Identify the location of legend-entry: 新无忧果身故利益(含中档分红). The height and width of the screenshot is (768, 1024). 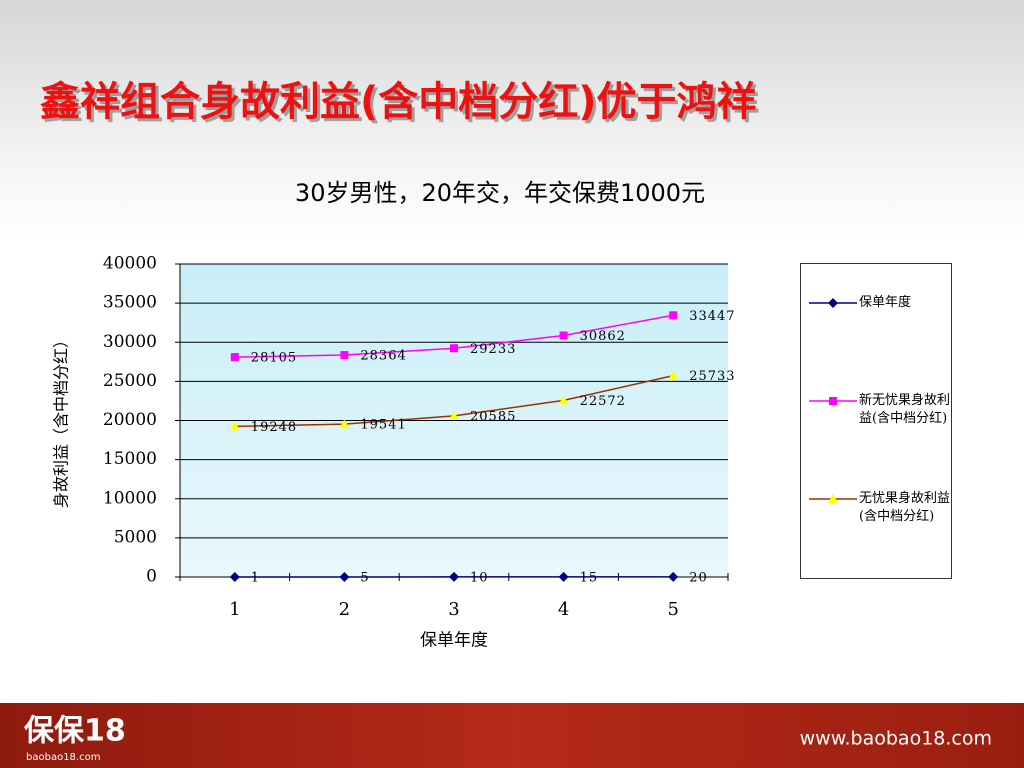
(879, 410).